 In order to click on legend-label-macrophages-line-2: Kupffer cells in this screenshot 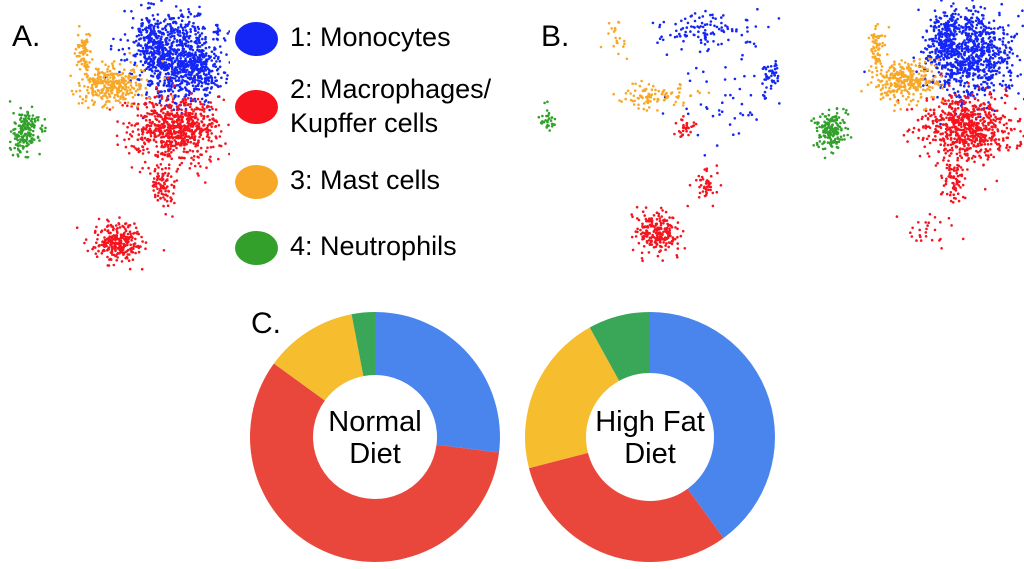, I will do `click(364, 123)`.